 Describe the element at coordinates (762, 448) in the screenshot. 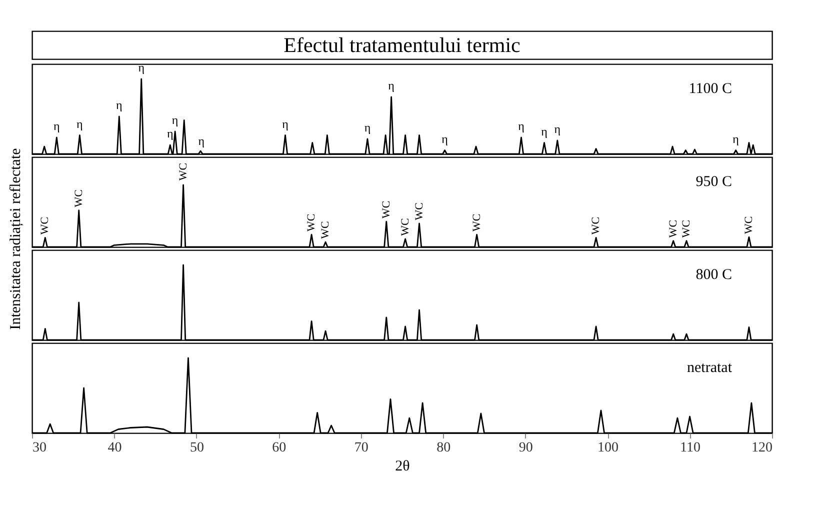

I see `x-tick-label: 120` at that location.